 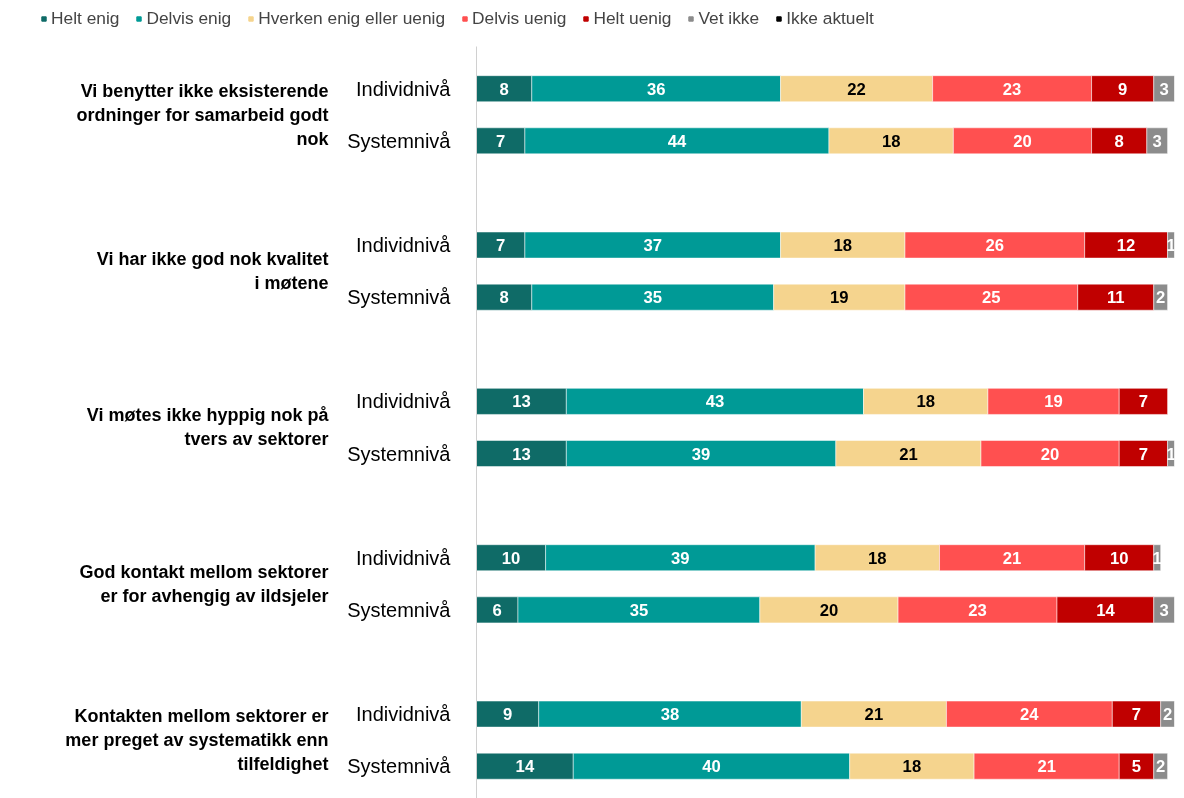 I want to click on data-label: 12, so click(x=1126, y=246).